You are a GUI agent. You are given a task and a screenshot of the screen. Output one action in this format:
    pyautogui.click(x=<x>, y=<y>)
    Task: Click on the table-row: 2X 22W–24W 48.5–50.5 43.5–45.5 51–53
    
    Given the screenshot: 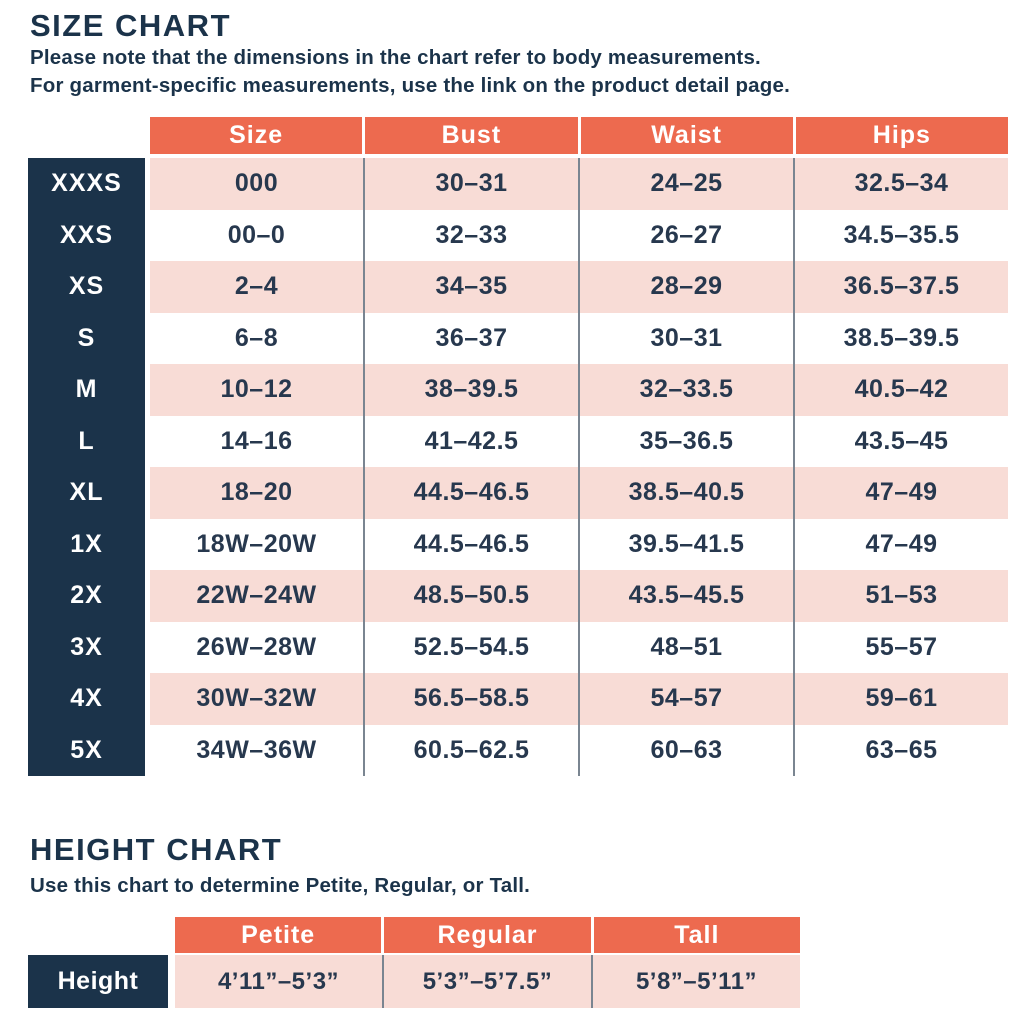 What is the action you would take?
    pyautogui.click(x=518, y=596)
    